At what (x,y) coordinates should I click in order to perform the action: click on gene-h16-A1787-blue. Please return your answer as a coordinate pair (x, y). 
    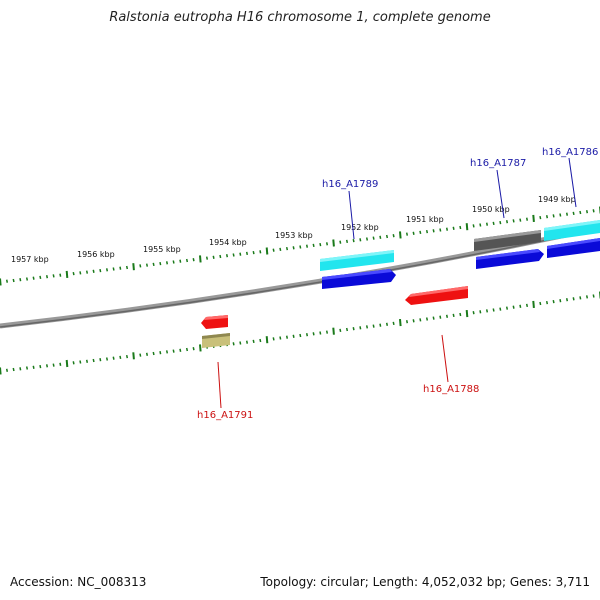
    Looking at the image, I should click on (510, 259).